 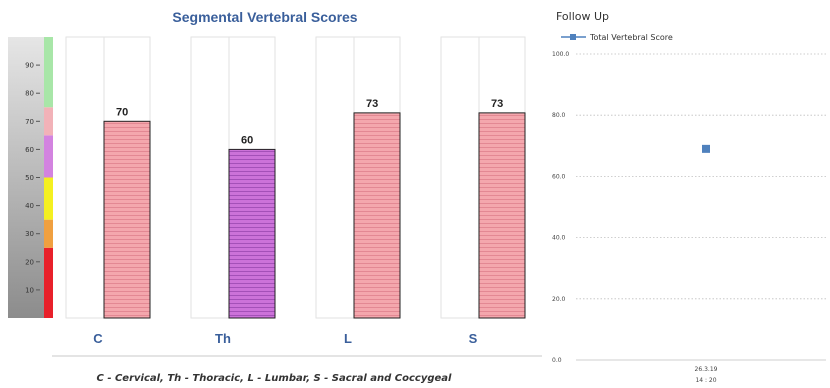 What do you see at coordinates (252, 233) in the screenshot?
I see `bar-th` at bounding box center [252, 233].